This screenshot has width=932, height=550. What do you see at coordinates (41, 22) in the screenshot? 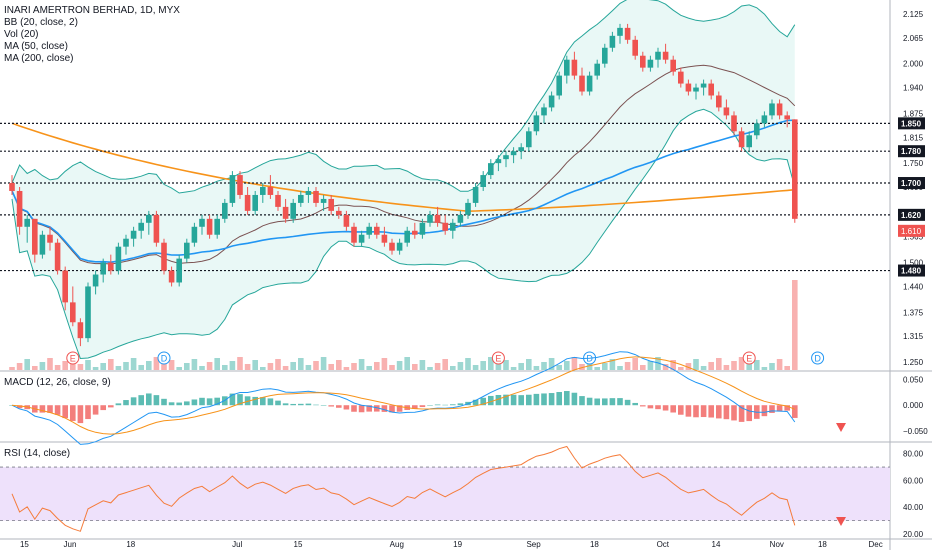
I see `bb-legend: BB (20, close, 2)` at bounding box center [41, 22].